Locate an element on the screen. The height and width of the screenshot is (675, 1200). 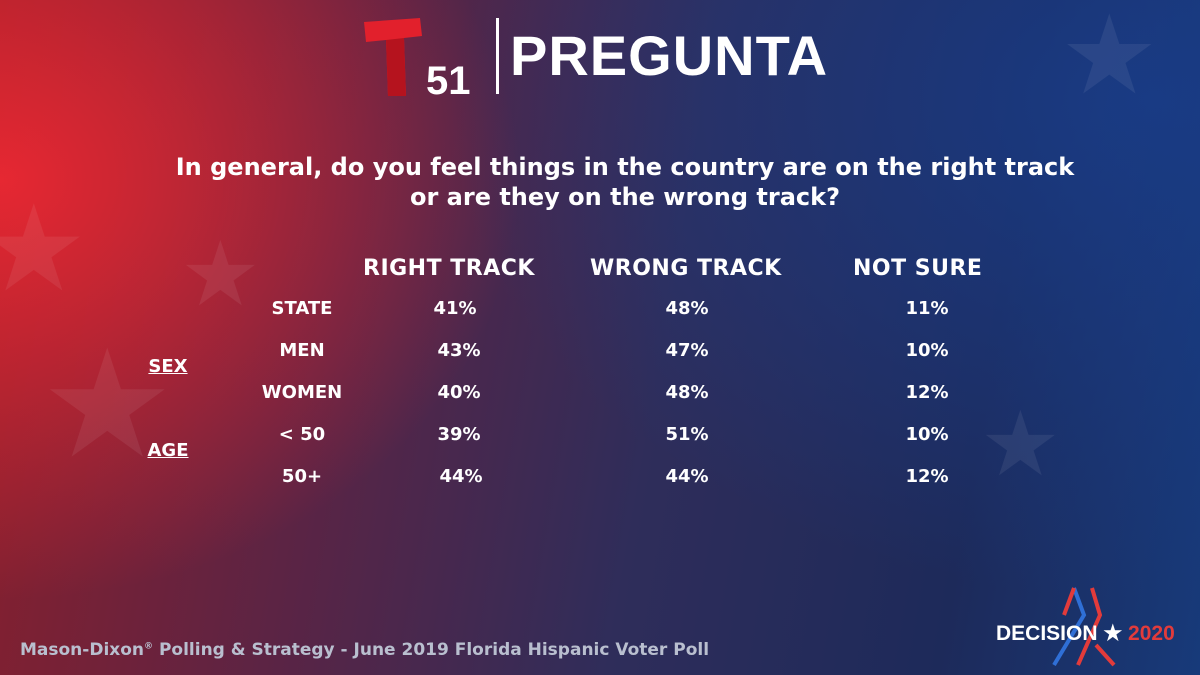
decision-star-icon: ★ is located at coordinates (1113, 633).